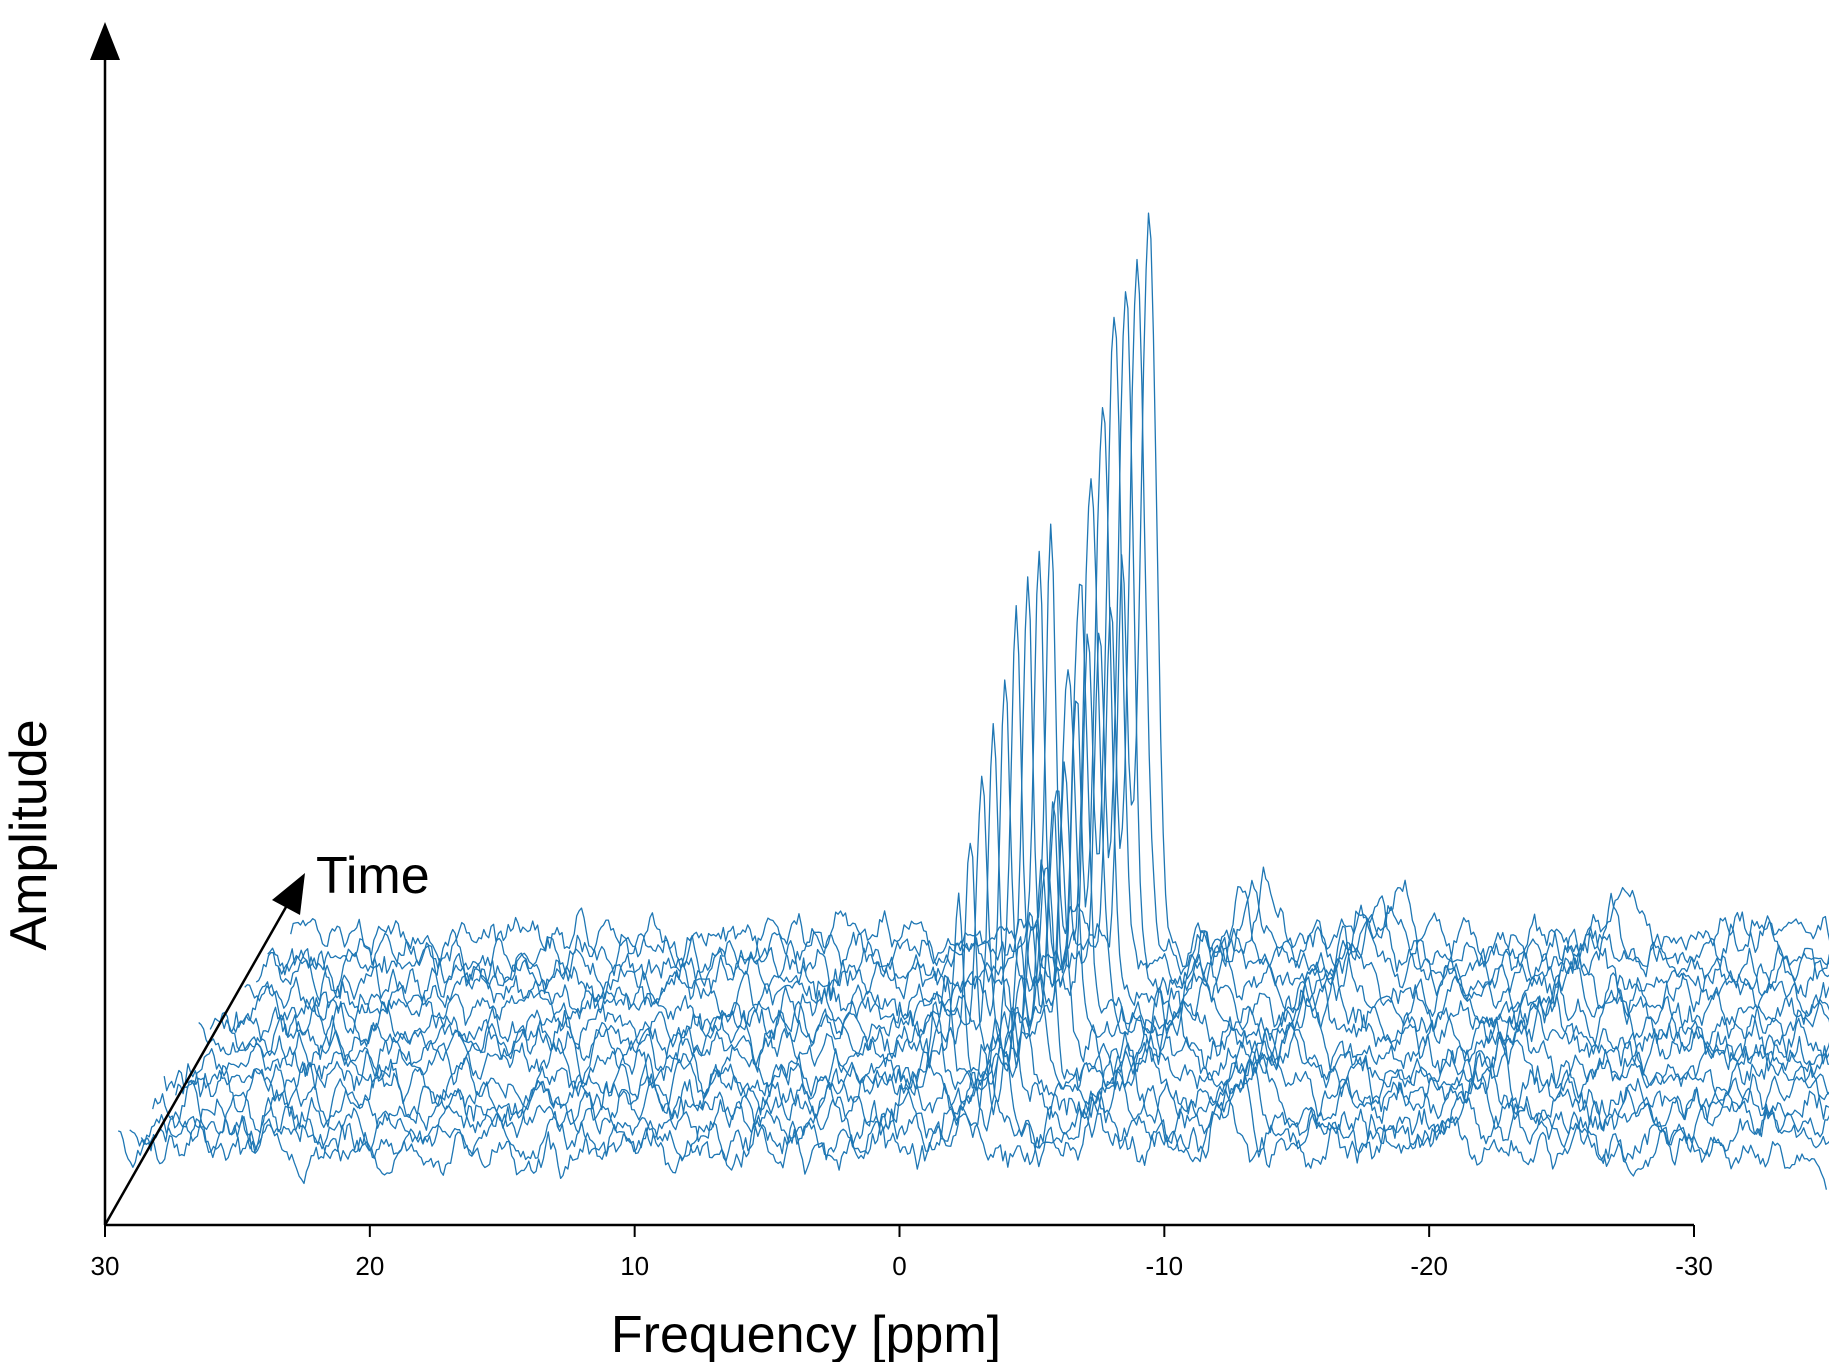  What do you see at coordinates (373, 876) in the screenshot?
I see `time-label: Time` at bounding box center [373, 876].